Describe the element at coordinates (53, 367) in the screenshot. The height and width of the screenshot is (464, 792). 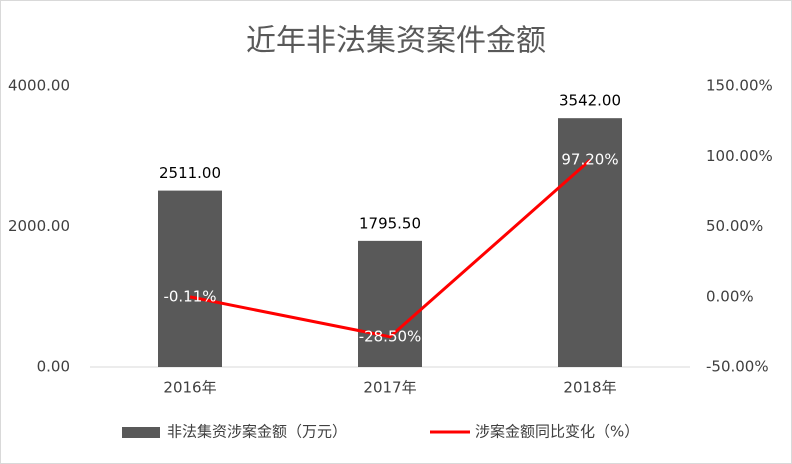
I see `y-tick-label: 0.00` at that location.